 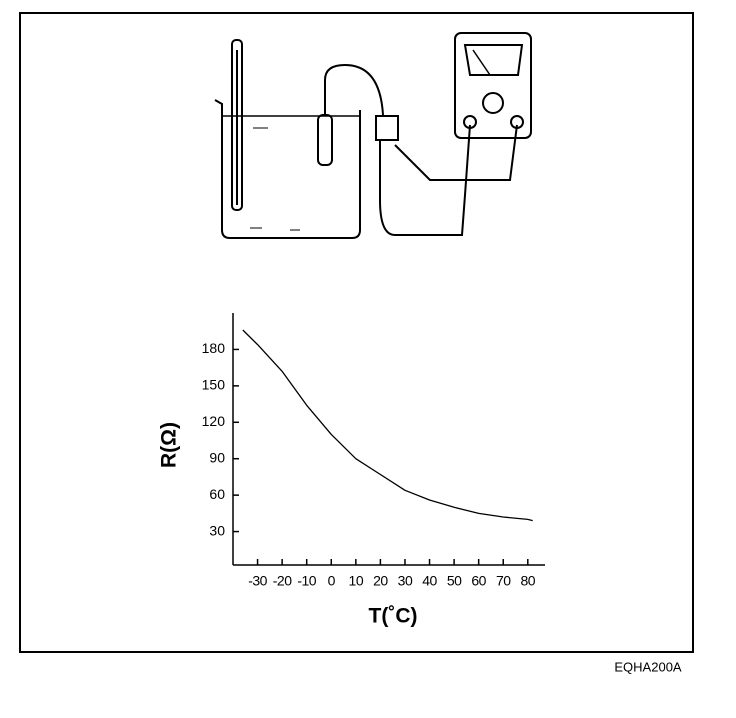 What do you see at coordinates (282, 581) in the screenshot?
I see `x-tick-label: -20` at bounding box center [282, 581].